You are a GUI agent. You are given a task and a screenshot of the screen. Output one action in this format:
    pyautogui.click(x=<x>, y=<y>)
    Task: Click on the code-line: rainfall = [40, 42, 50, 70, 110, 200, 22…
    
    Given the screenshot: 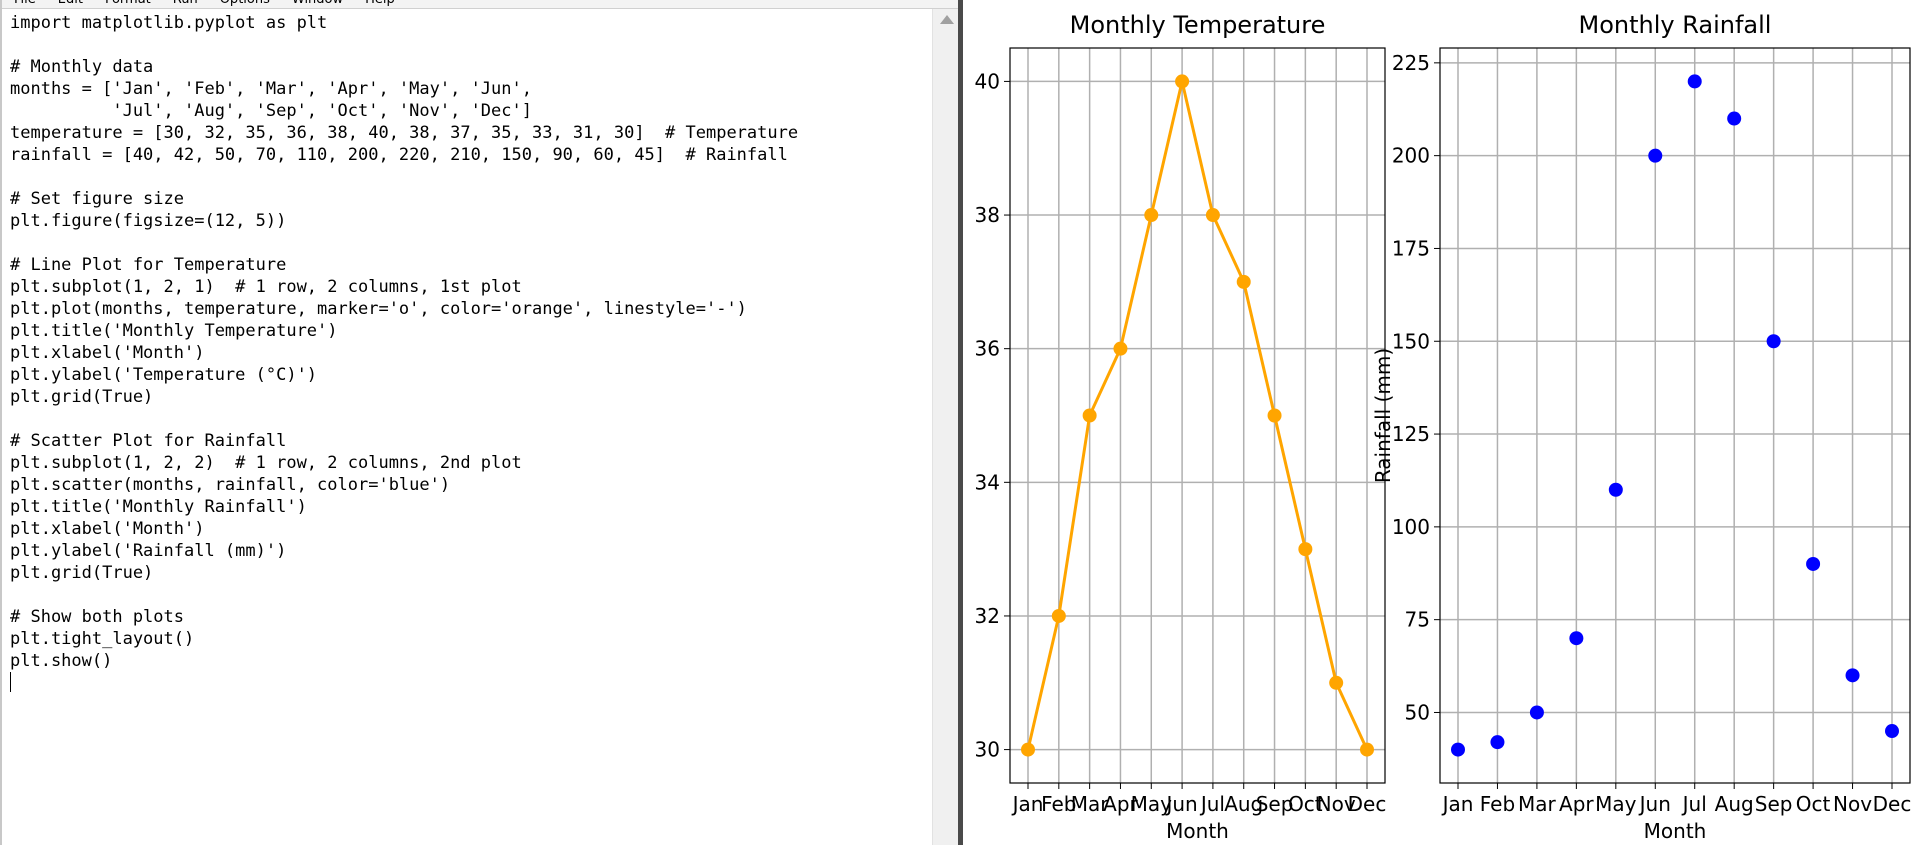 What is the action you would take?
    pyautogui.click(x=399, y=155)
    